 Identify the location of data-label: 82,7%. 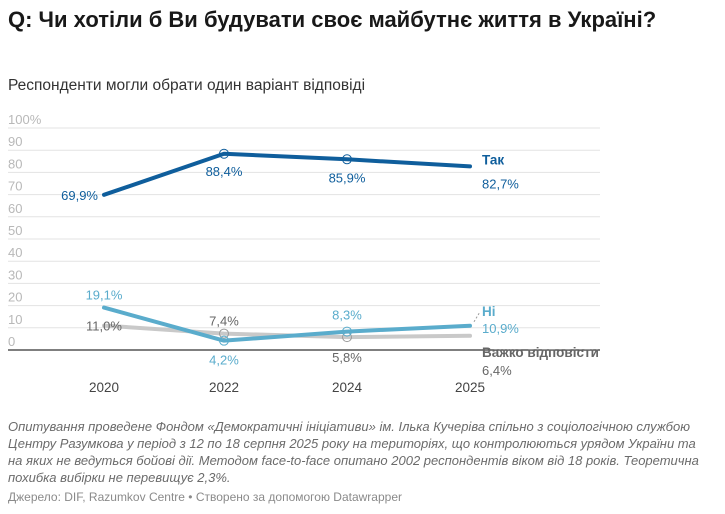
(500, 183).